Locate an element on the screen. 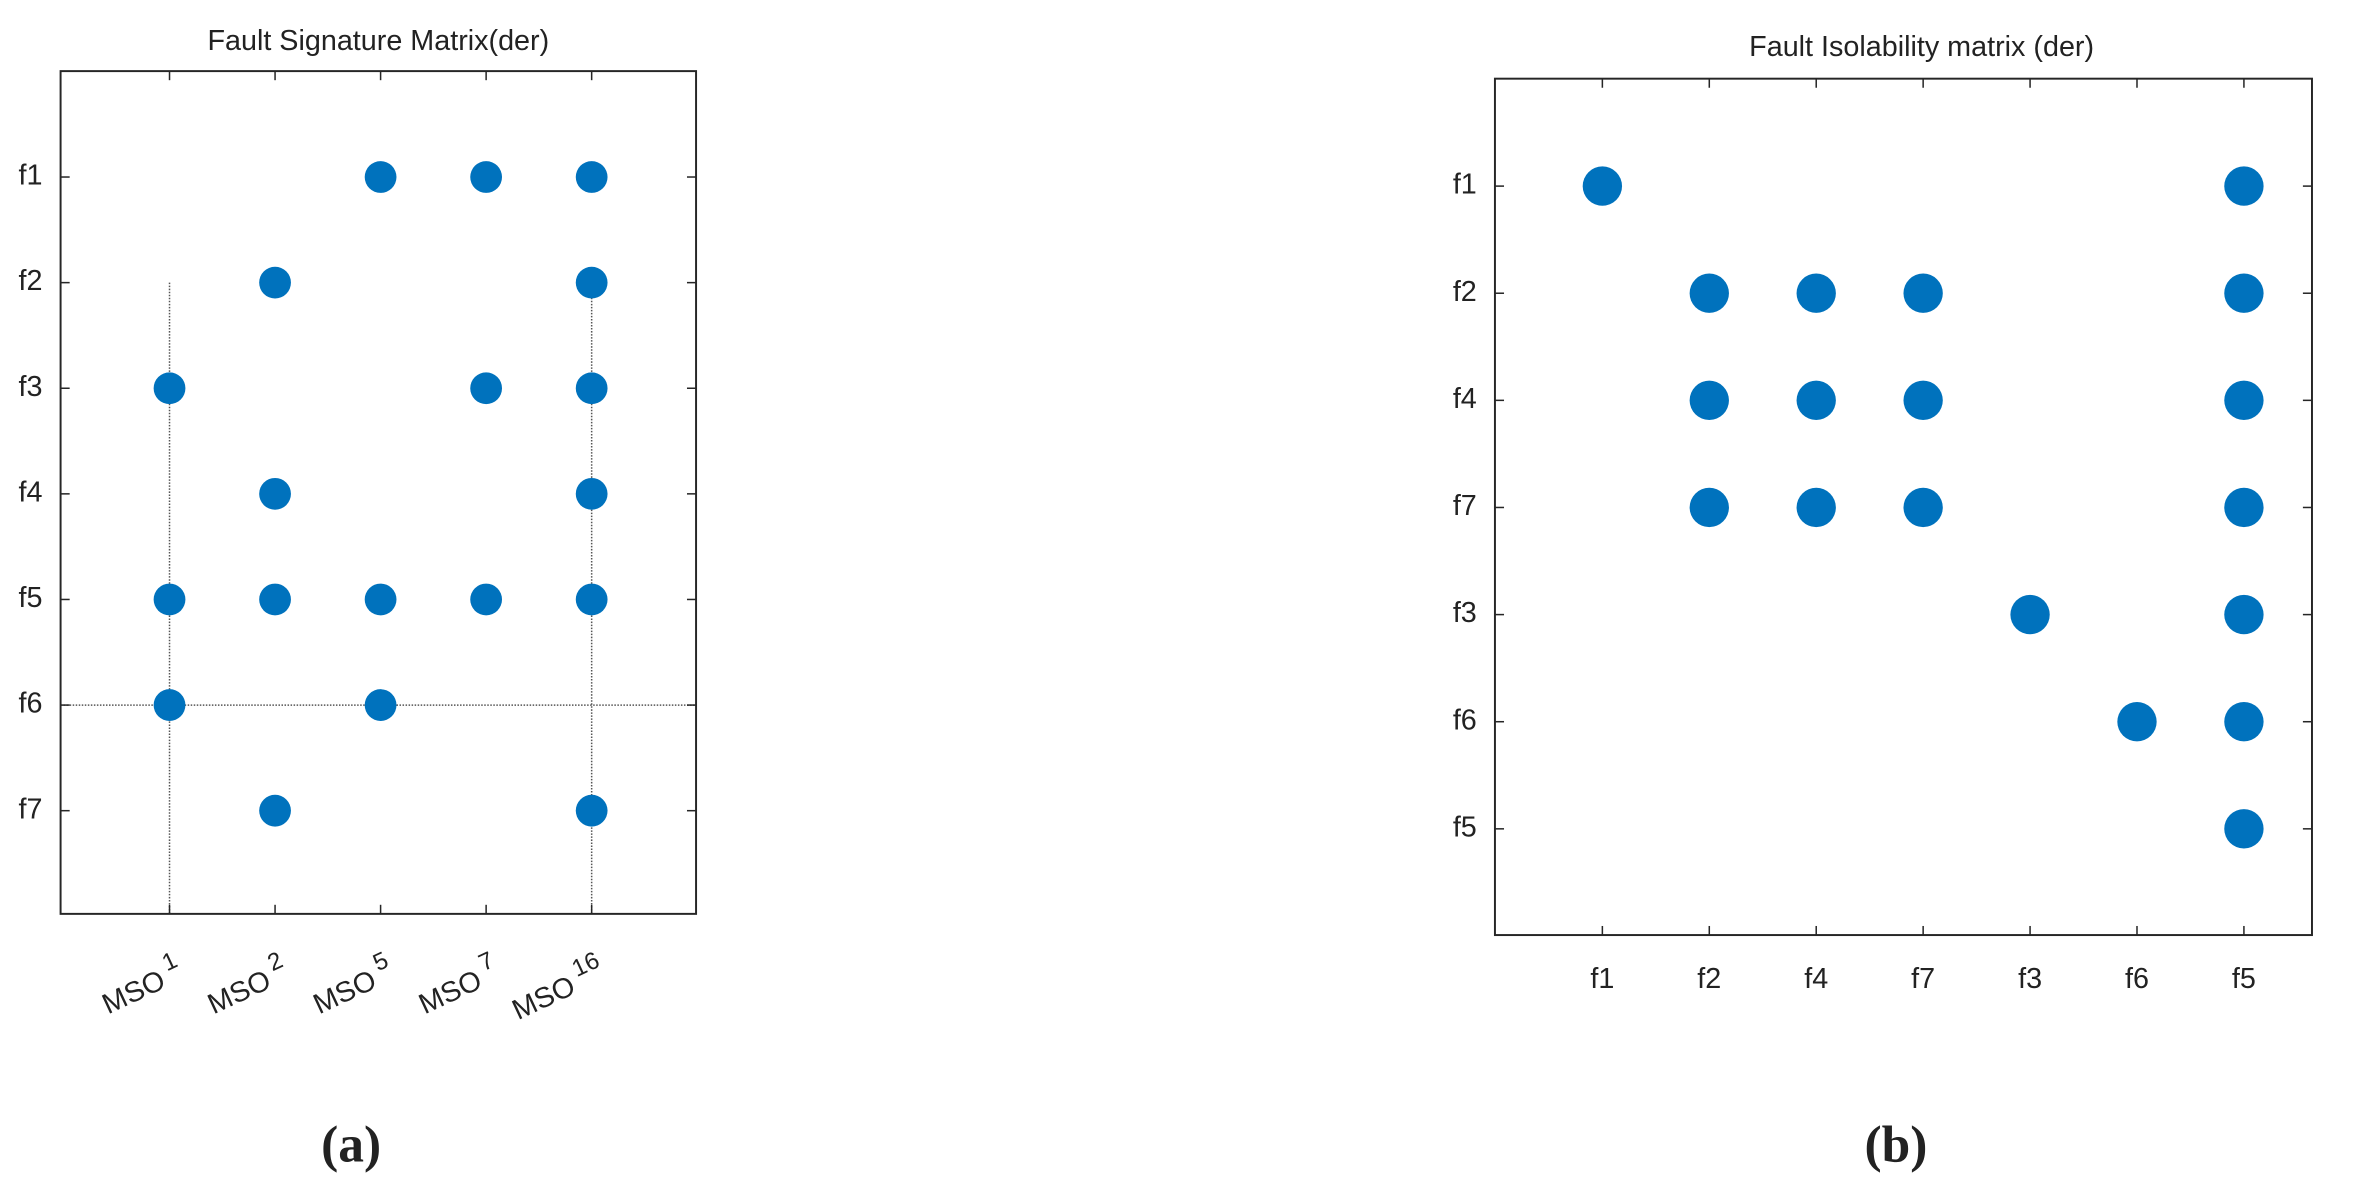  x-tick-label: f1 is located at coordinates (1602, 979).